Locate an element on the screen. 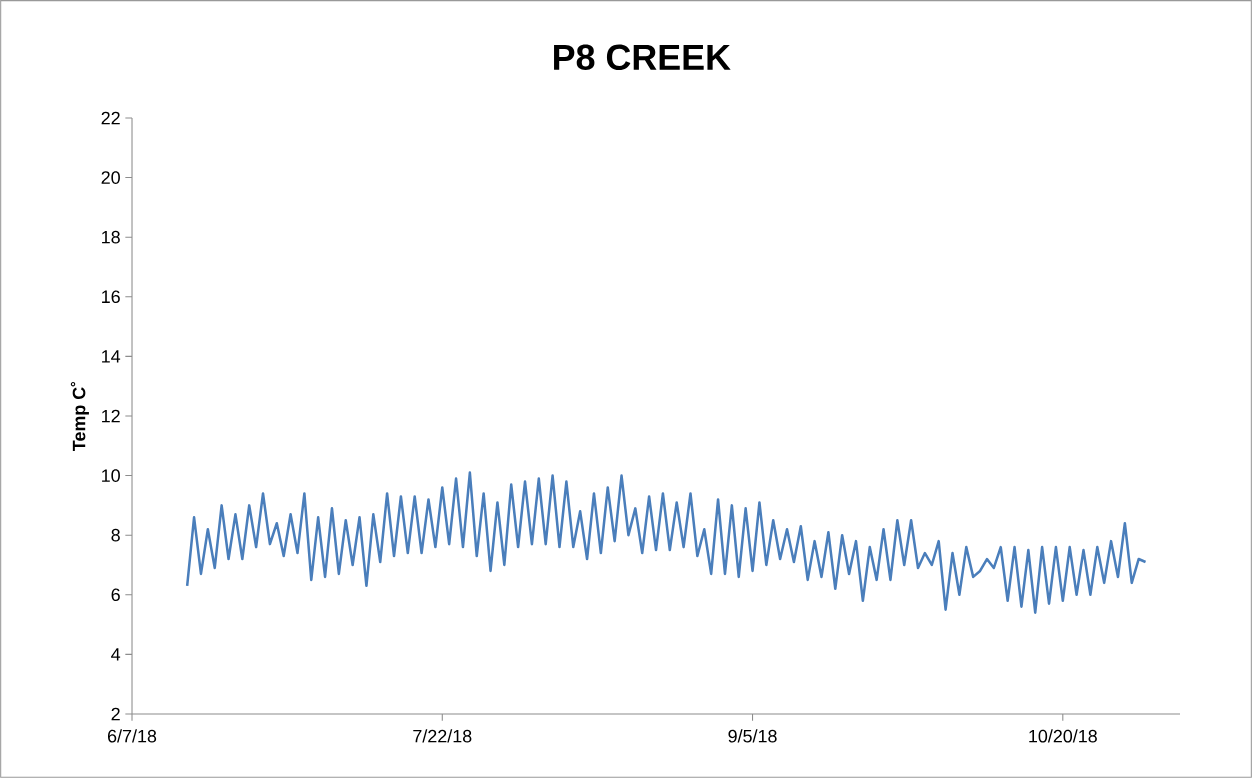  x-tick-label: 10/20/18 is located at coordinates (1063, 736).